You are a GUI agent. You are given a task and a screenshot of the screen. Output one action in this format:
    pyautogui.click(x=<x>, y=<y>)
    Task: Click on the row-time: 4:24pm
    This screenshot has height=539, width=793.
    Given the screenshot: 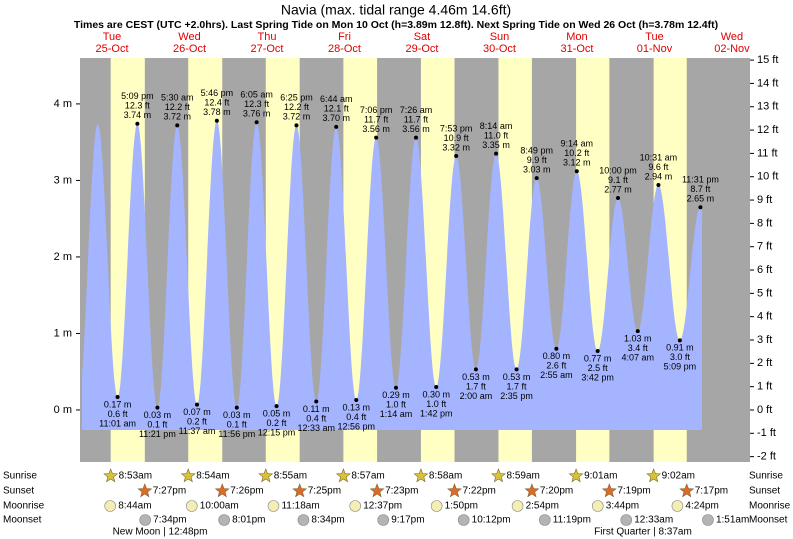 What is the action you would take?
    pyautogui.click(x=701, y=506)
    